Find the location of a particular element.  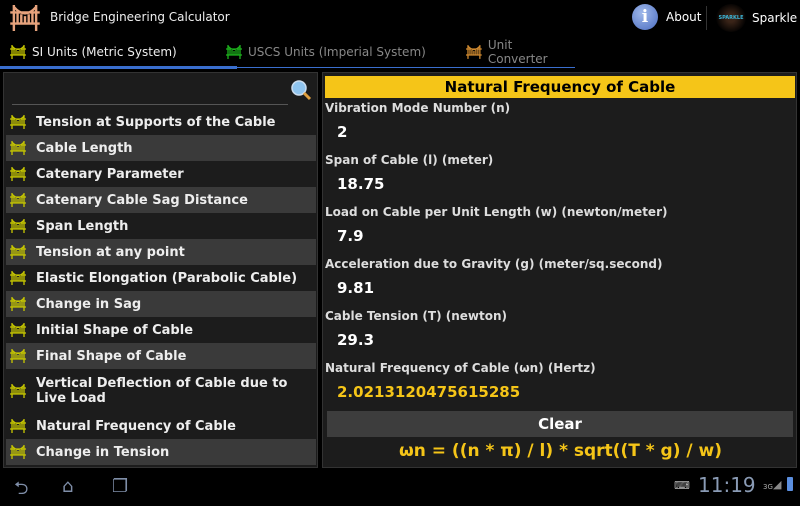

field-input: 9.81 is located at coordinates (356, 288).